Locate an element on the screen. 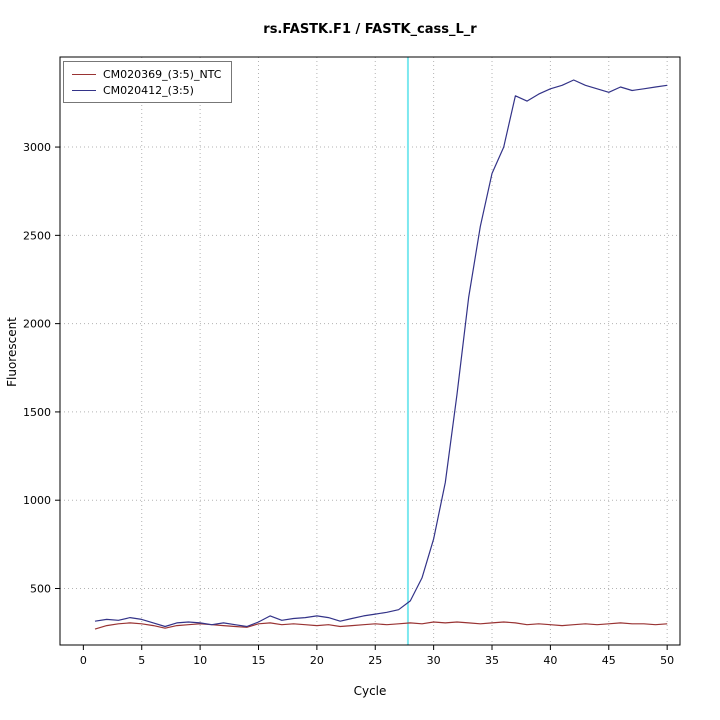 The height and width of the screenshot is (720, 720). svg-text: 5 is located at coordinates (141, 660).